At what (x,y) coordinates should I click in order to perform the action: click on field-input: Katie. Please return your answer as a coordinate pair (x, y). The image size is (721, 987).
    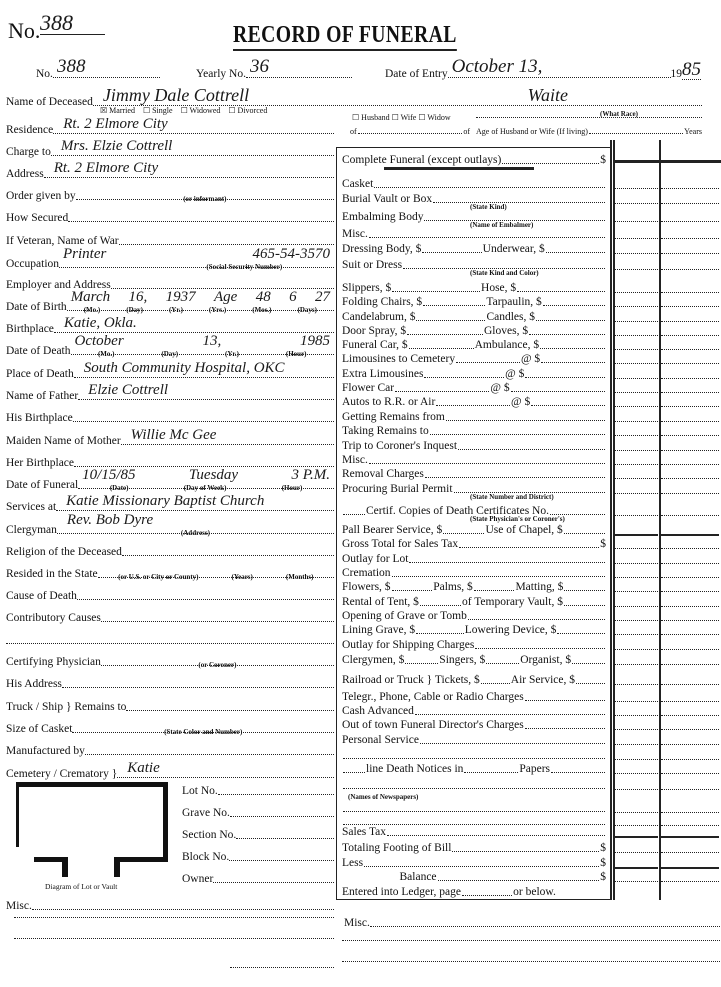
    Looking at the image, I should click on (225, 769).